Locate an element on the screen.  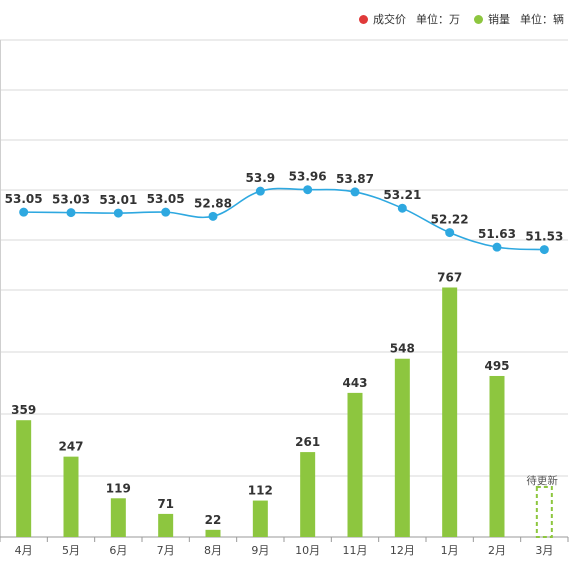
bar-value-label: 22 is located at coordinates (213, 520).